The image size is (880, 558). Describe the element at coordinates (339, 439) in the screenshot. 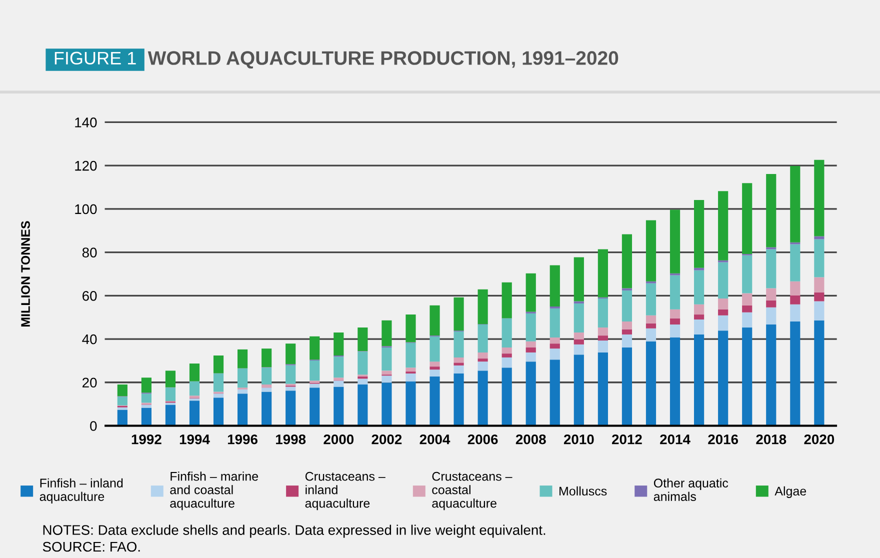

I see `x-tick-label: 2000` at that location.